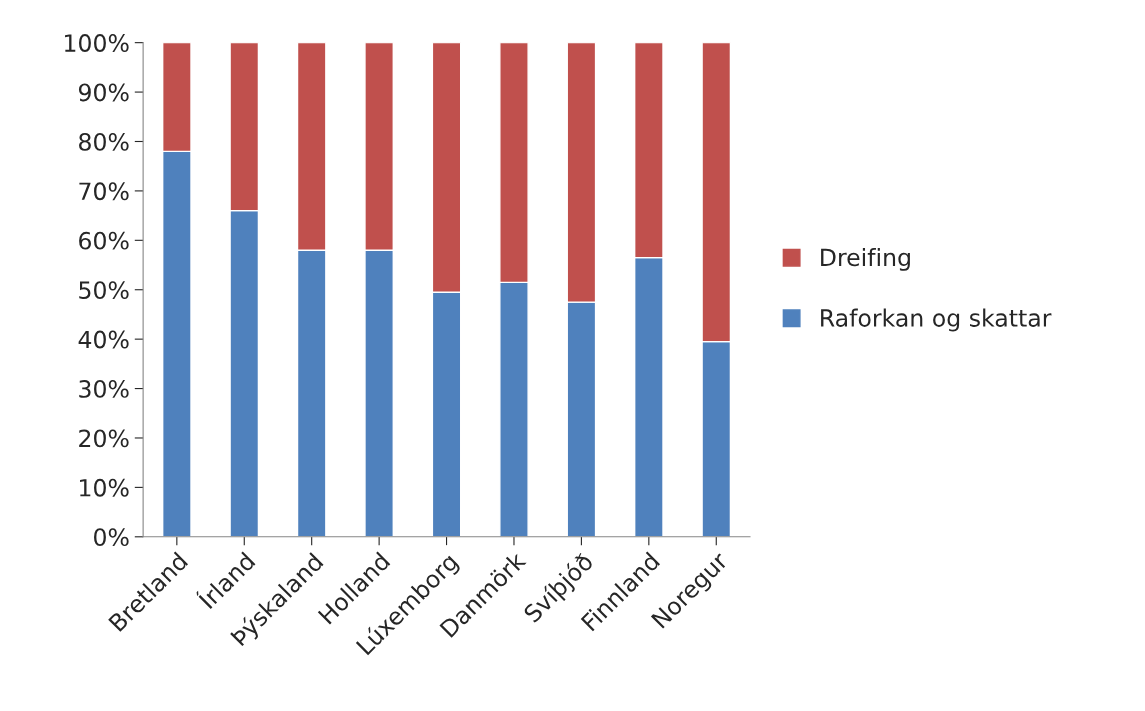 This screenshot has width=1145, height=711. Describe the element at coordinates (104, 438) in the screenshot. I see `y-tick-label: 20%` at that location.